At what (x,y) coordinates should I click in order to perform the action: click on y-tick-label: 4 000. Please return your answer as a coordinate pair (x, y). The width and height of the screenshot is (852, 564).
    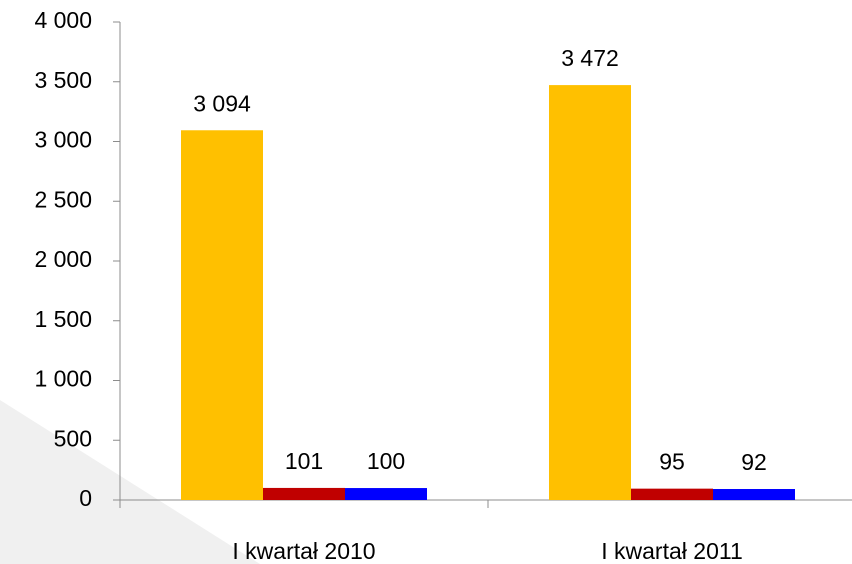
    Looking at the image, I should click on (63, 20).